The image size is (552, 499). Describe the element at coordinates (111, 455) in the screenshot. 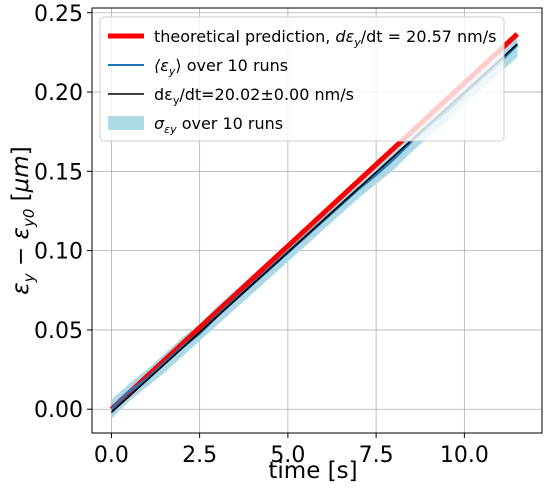

I see `x-tick-label: 0.0` at that location.